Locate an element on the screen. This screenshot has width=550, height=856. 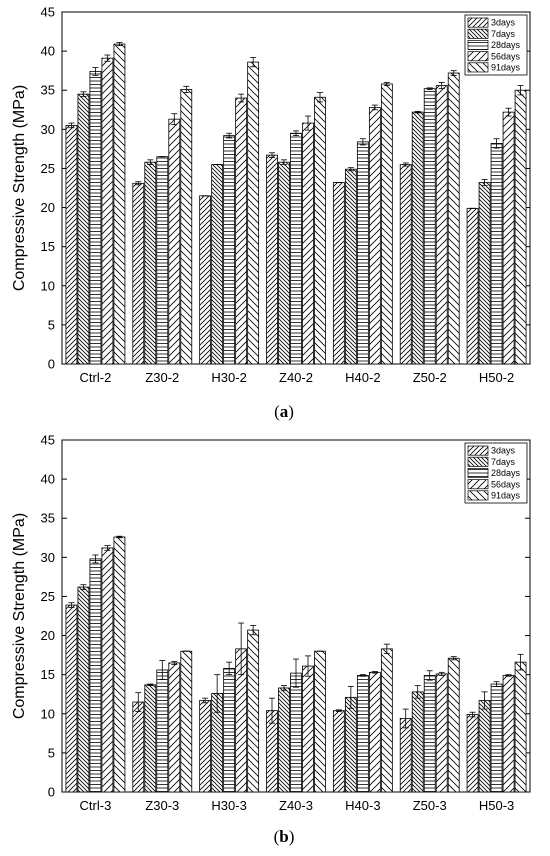
bar-Z30-2-28days is located at coordinates (162, 260).